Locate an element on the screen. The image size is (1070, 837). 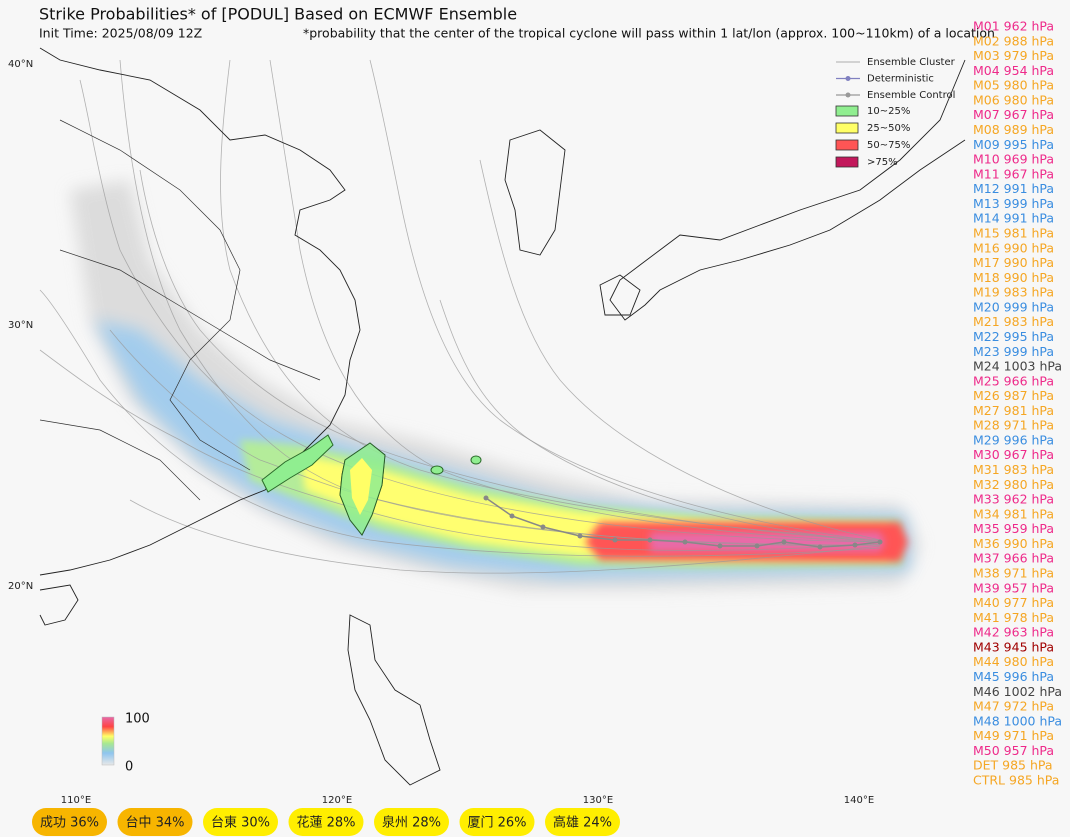
member-pressure: M05 980 hPa is located at coordinates (1013, 85).